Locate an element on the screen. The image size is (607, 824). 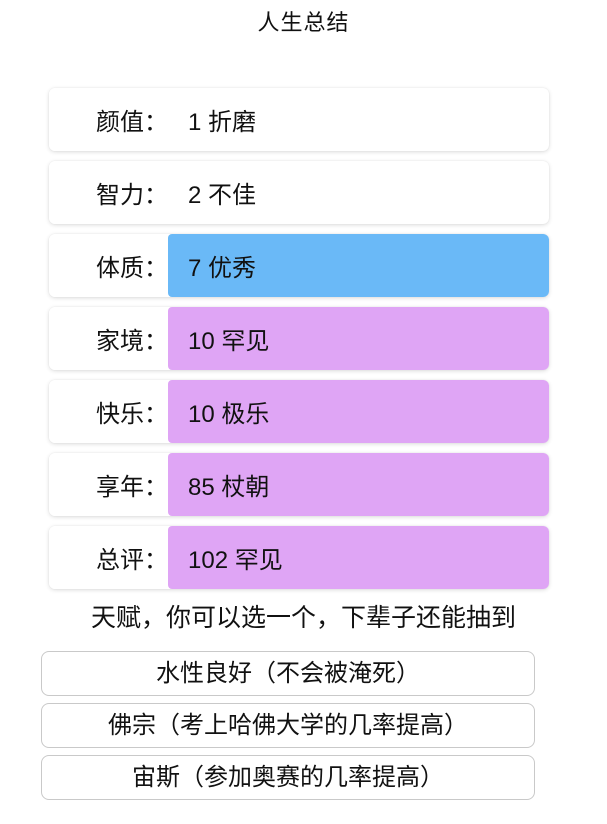
stat-value: 7 优秀 is located at coordinates (358, 265).